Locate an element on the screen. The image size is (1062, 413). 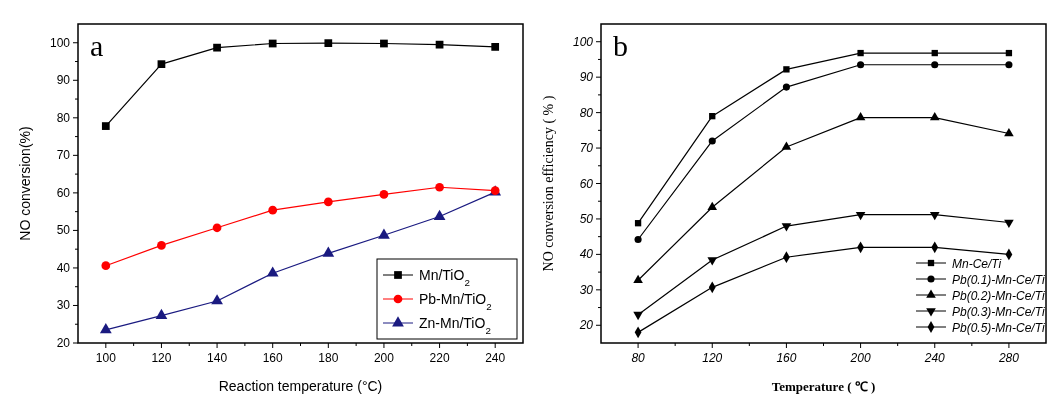
x-tick-label: 140 is located at coordinates (217, 358).